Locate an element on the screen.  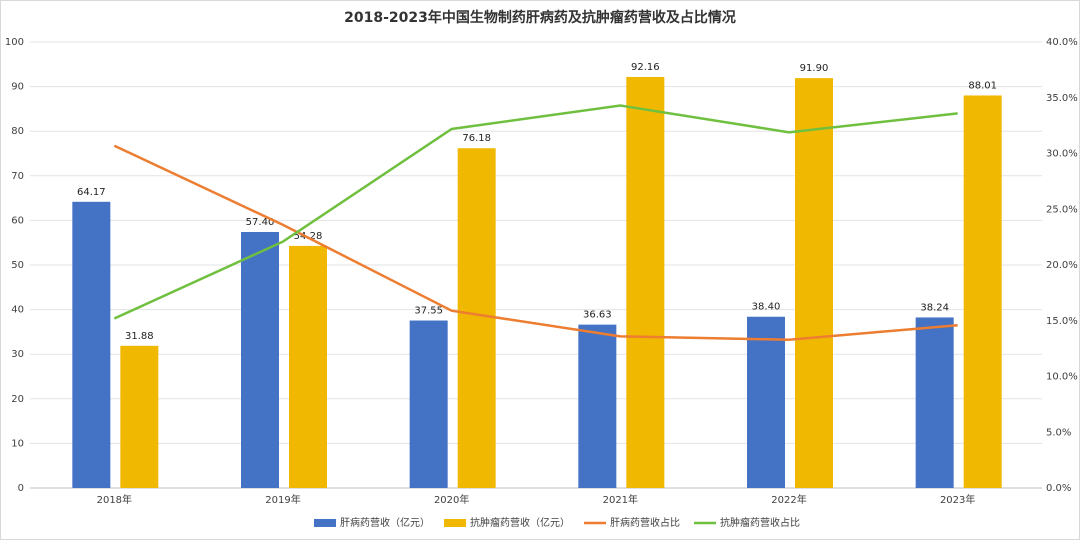
y-tick-label: 100 is located at coordinates (14, 42).